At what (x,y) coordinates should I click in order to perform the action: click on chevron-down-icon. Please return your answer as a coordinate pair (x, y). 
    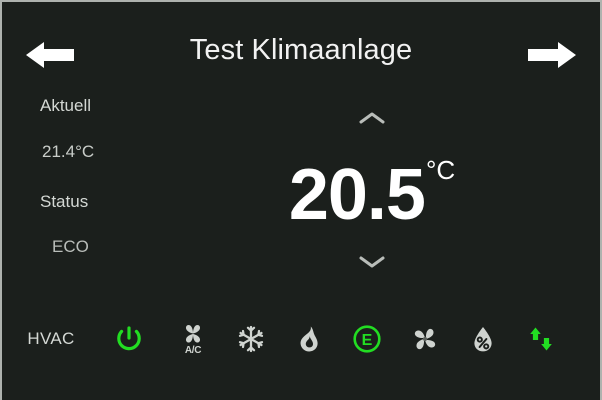
    Looking at the image, I should click on (372, 262).